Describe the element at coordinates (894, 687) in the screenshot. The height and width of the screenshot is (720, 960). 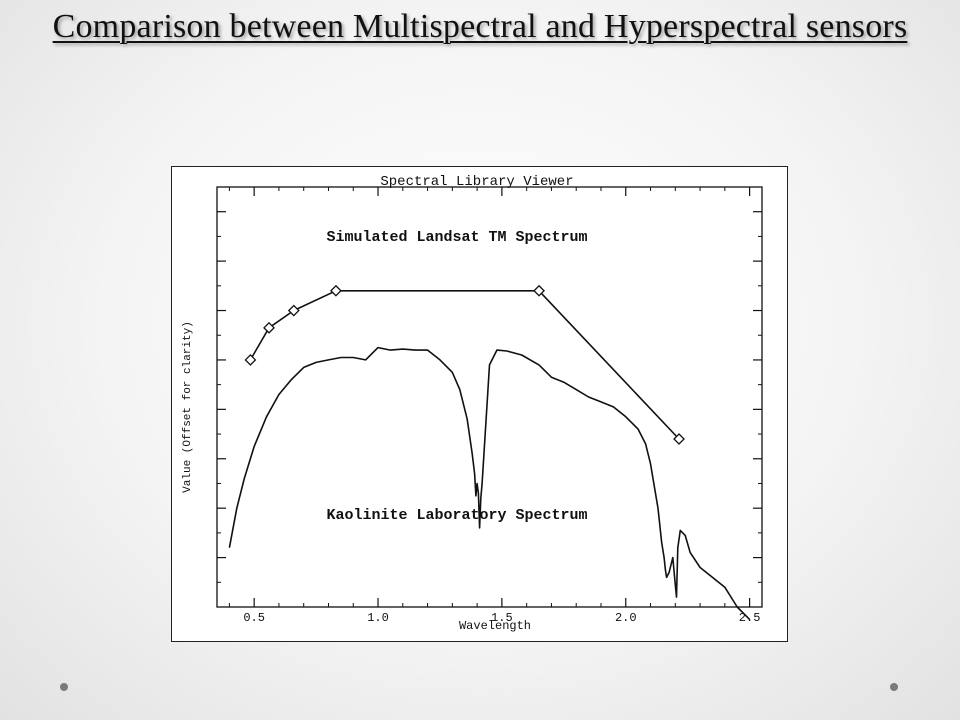
I see `nav-dot-right` at that location.